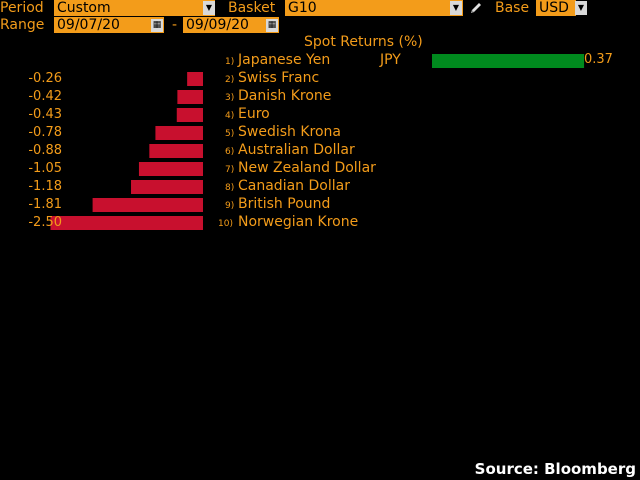 The image size is (640, 480). What do you see at coordinates (88, 25) in the screenshot?
I see `range-start-value: 09/07/20` at bounding box center [88, 25].